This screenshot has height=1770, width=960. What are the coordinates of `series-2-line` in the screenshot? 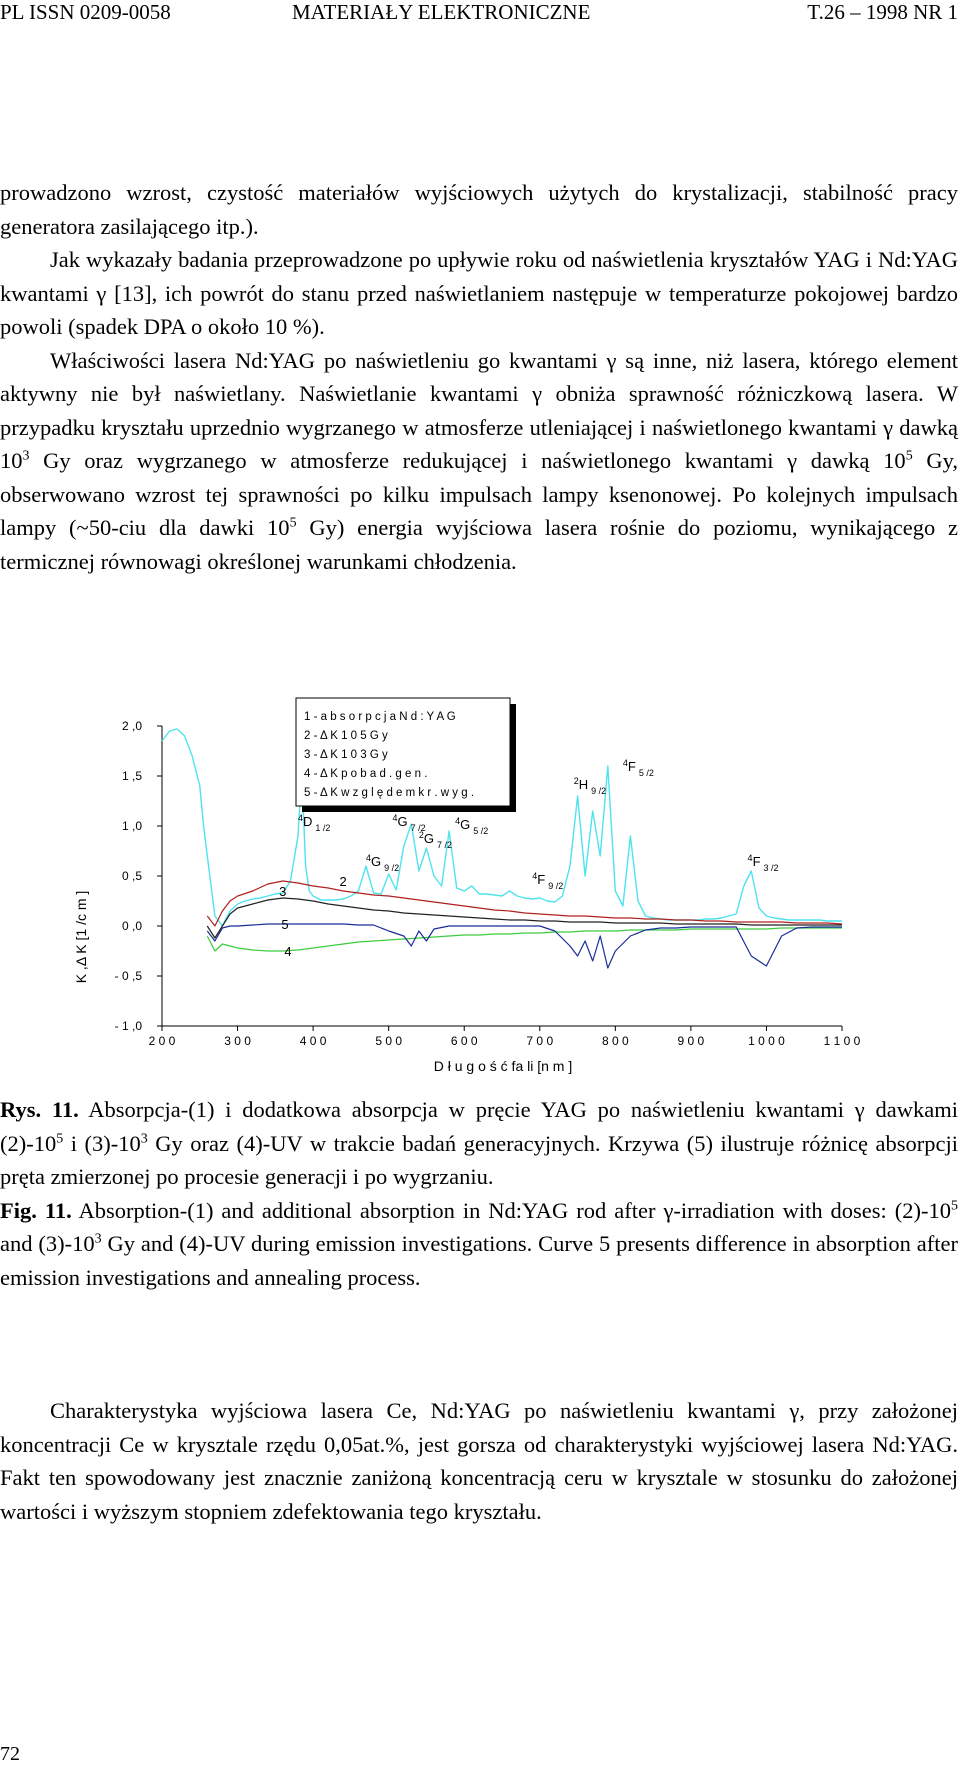 It's located at (524, 903).